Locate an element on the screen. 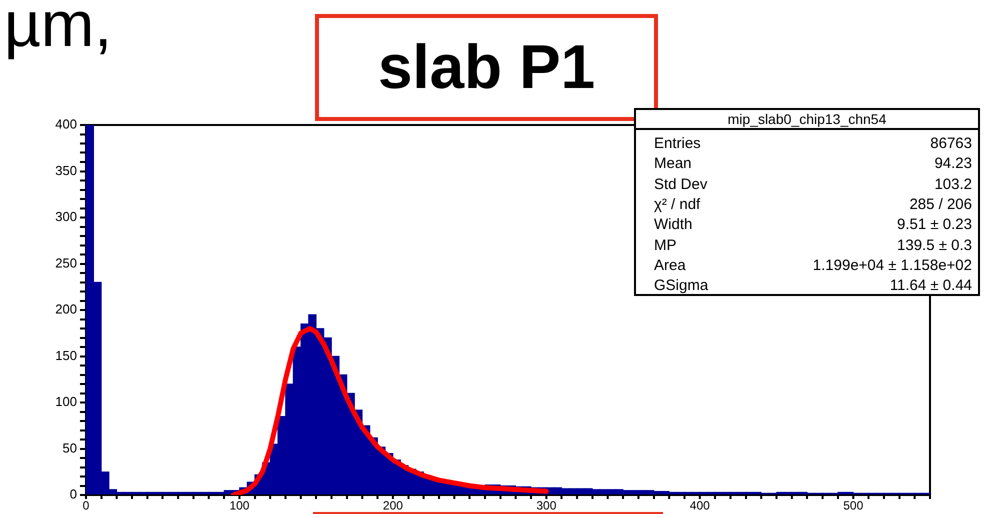  x-tick-label: 500 is located at coordinates (853, 505).